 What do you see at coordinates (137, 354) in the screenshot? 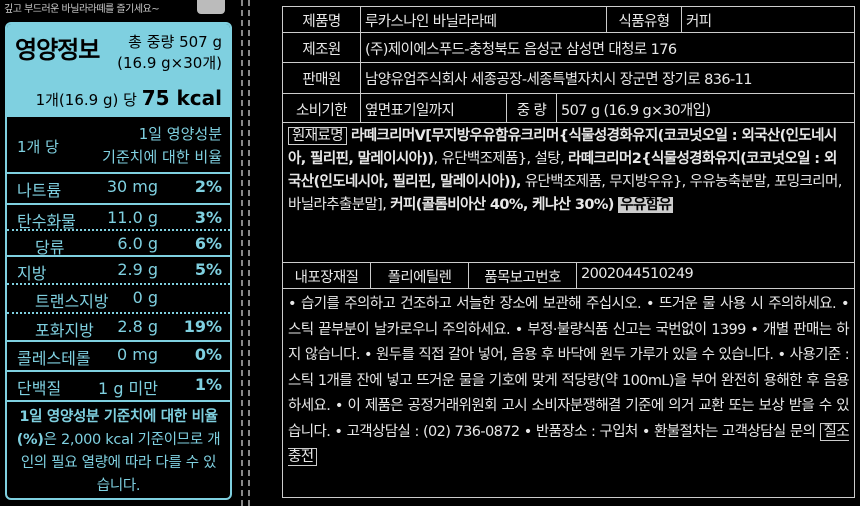
I see `nutrient-value: 0 mg` at bounding box center [137, 354].